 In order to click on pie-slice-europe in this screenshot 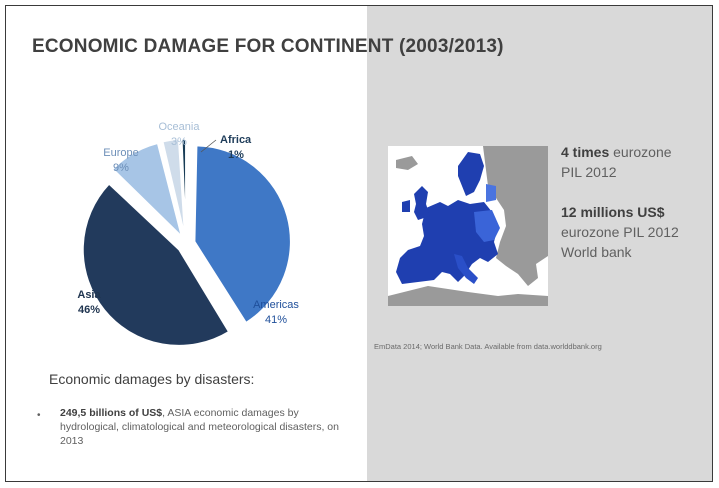, I will do `click(147, 190)`.